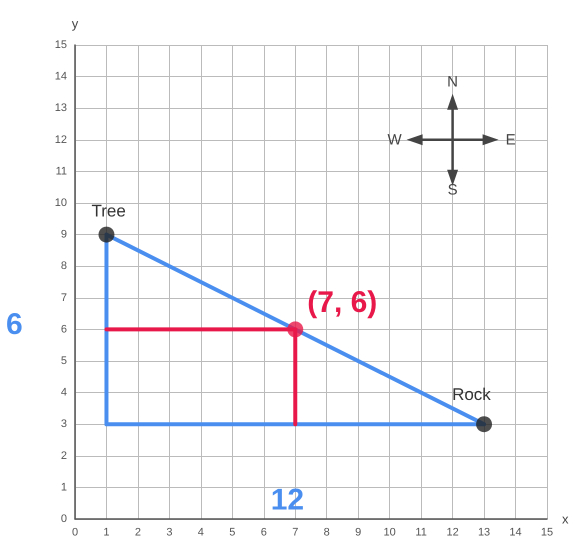  Describe the element at coordinates (232, 532) in the screenshot. I see `x-tick-label: 5` at that location.